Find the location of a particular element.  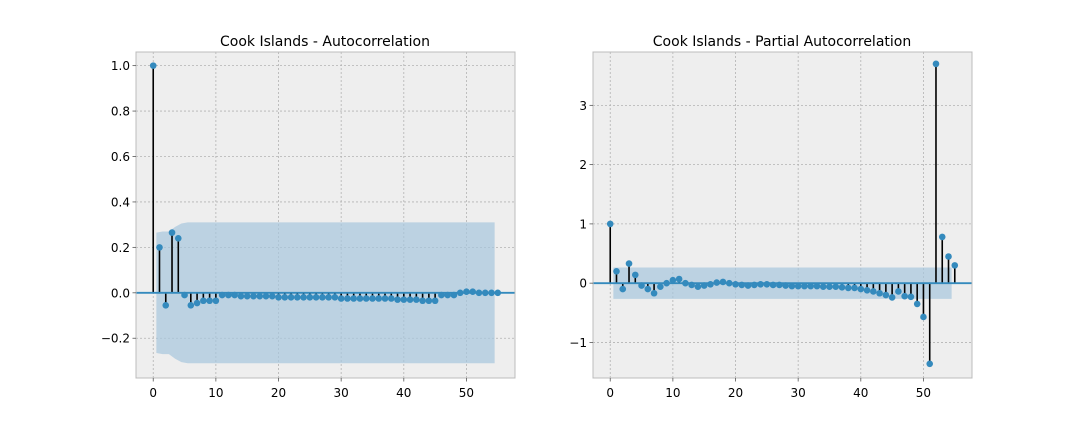

acf-x-tick-label: 30 is located at coordinates (341, 393).